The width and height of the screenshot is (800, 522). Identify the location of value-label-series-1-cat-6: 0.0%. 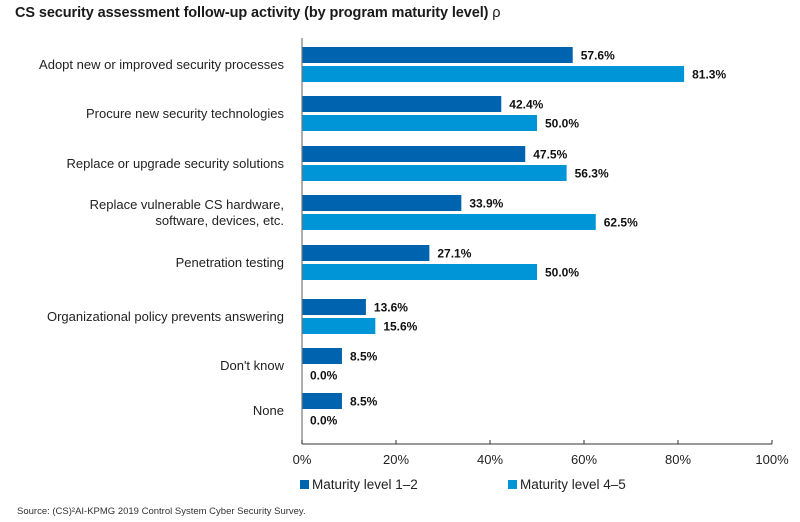
(324, 376).